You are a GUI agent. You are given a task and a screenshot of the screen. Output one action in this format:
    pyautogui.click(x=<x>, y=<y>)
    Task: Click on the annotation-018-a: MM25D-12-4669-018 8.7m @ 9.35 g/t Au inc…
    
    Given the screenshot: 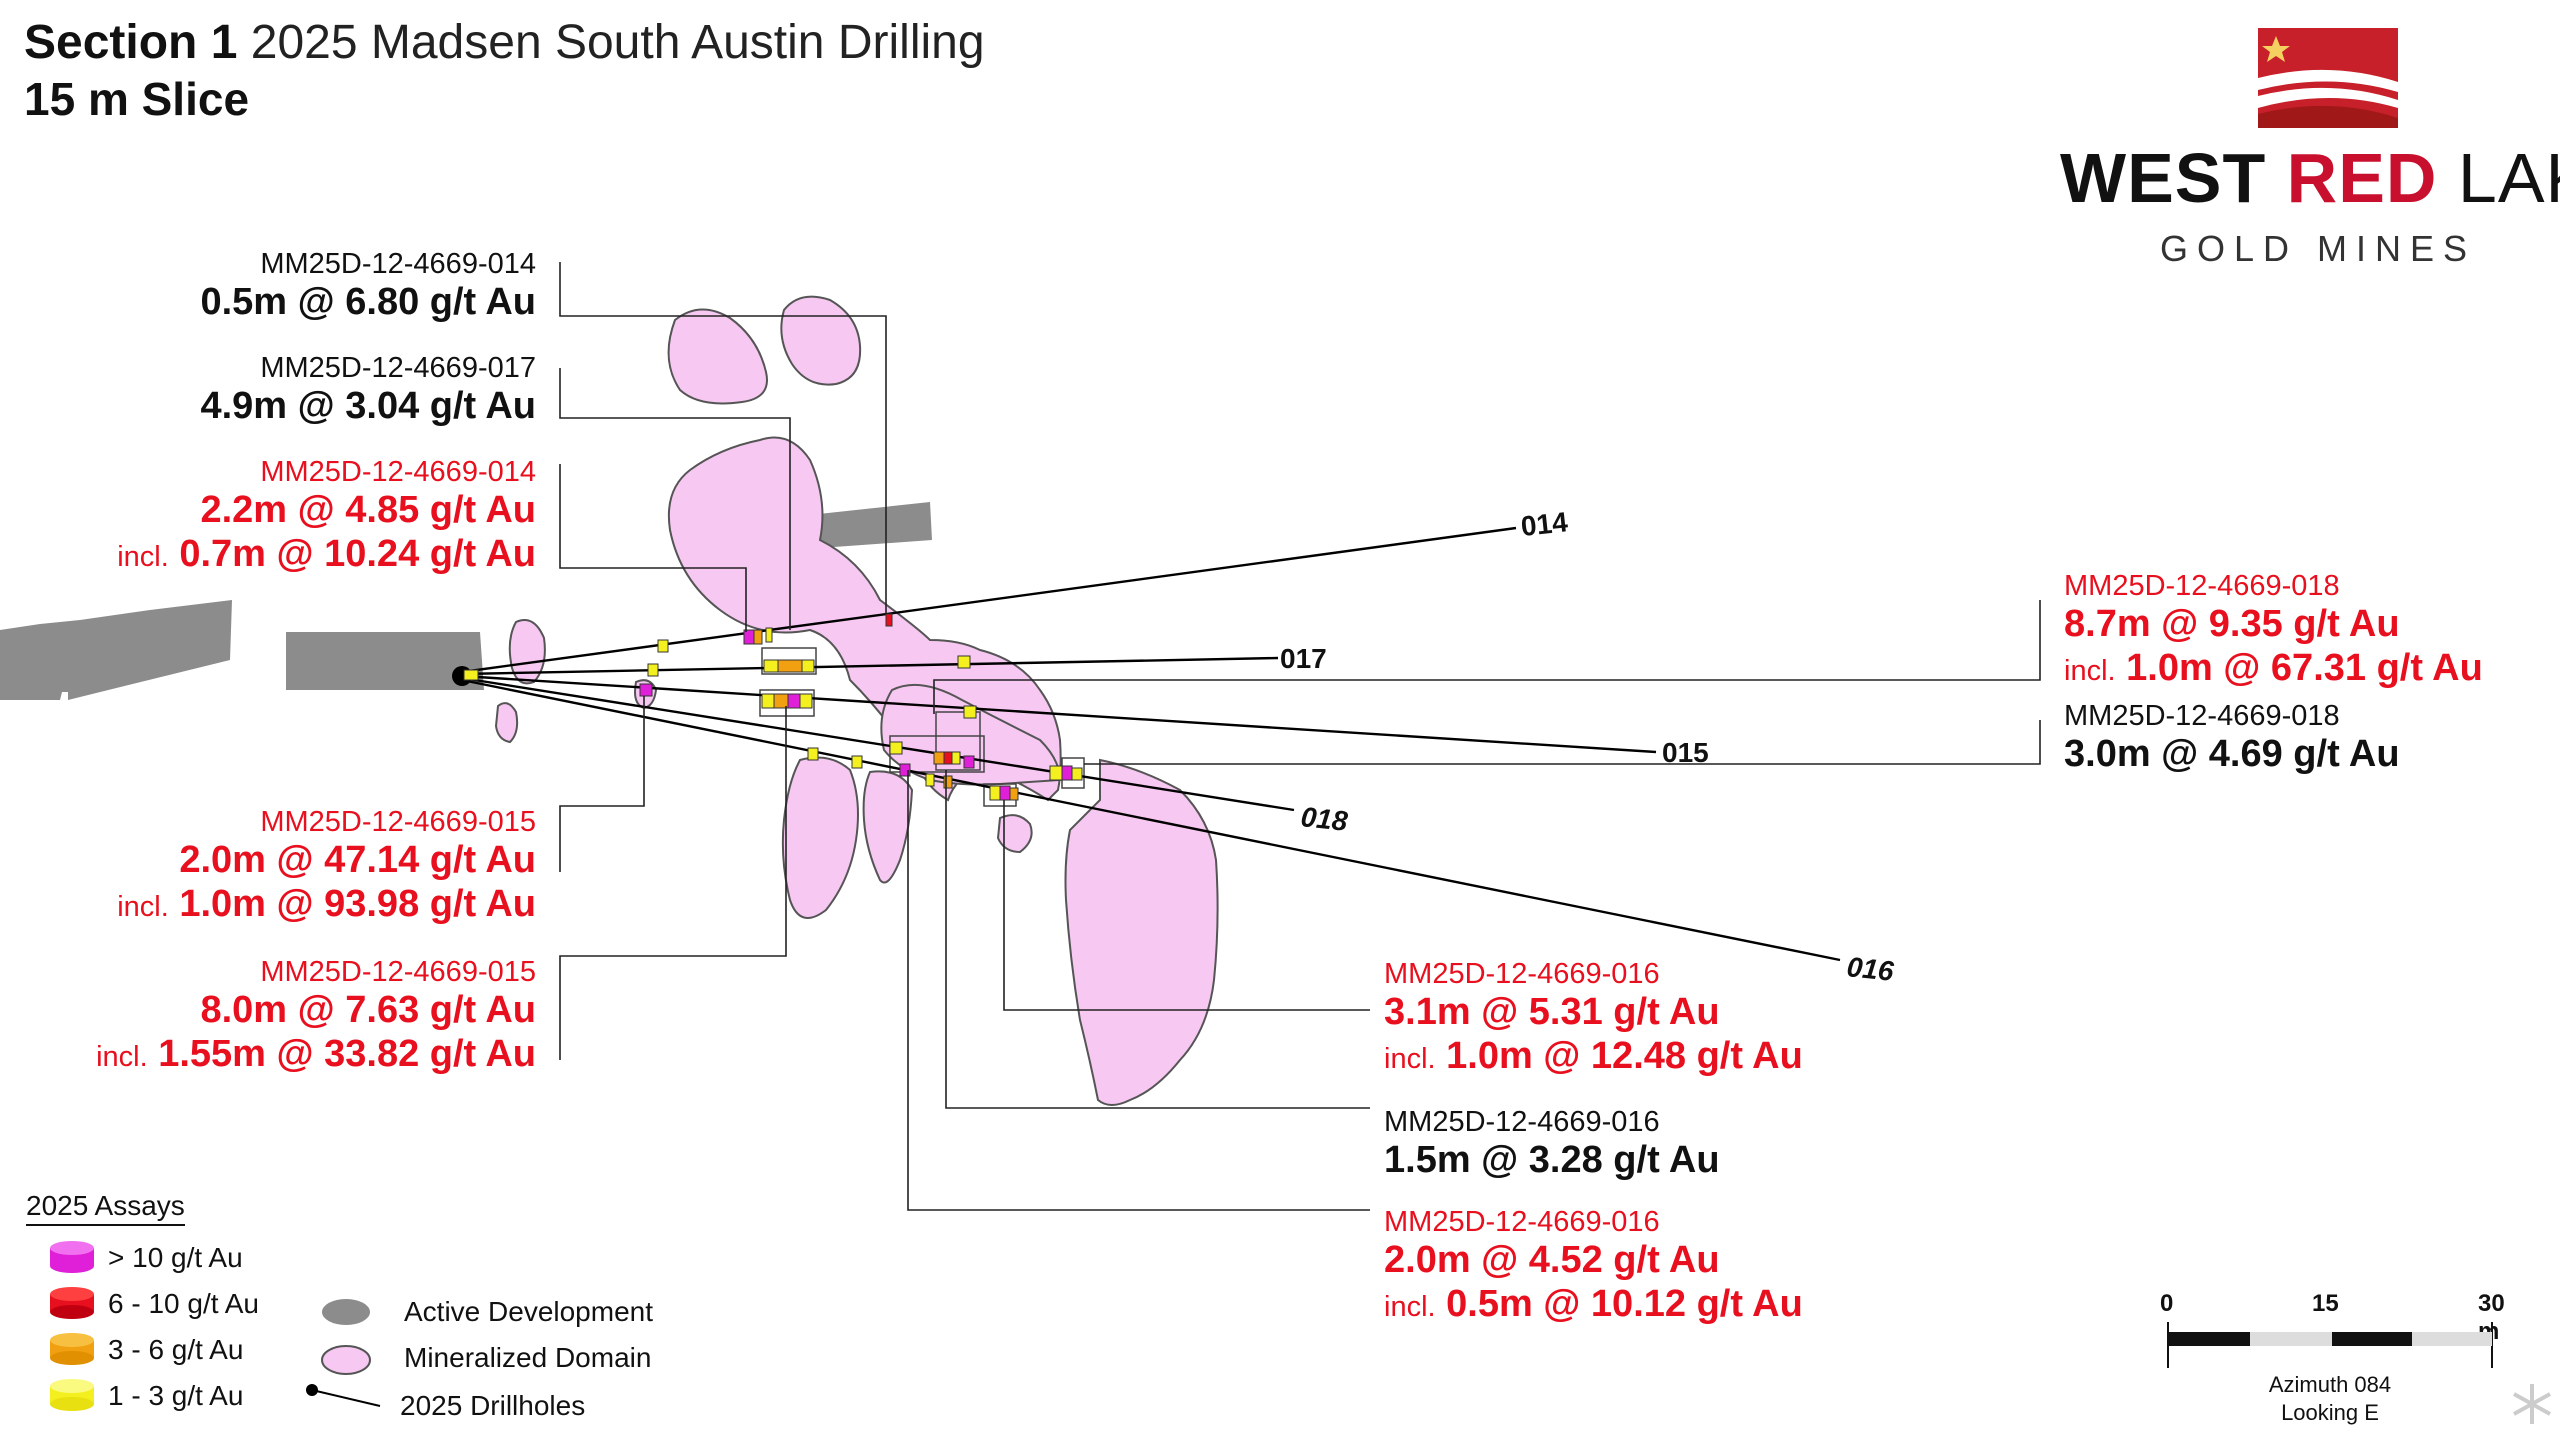 What is the action you would take?
    pyautogui.click(x=2273, y=630)
    